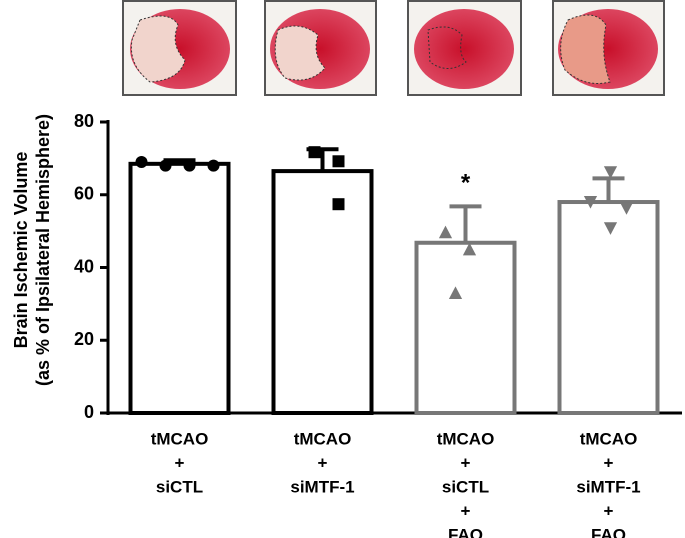  Describe the element at coordinates (43, 250) in the screenshot. I see `y-axis-label: (as % of Ipsilateral Hemisphere)` at that location.